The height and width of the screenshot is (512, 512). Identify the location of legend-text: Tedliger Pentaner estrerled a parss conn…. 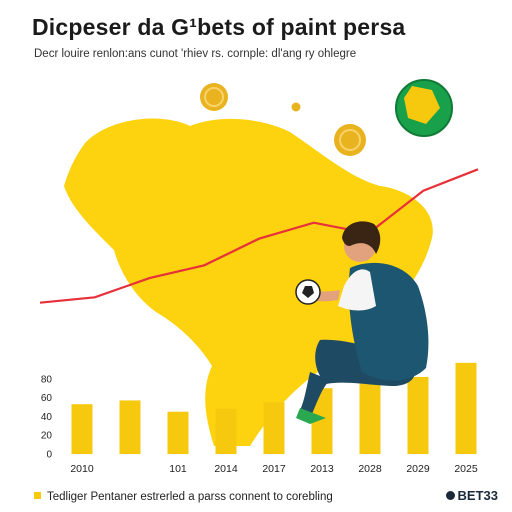
(190, 497).